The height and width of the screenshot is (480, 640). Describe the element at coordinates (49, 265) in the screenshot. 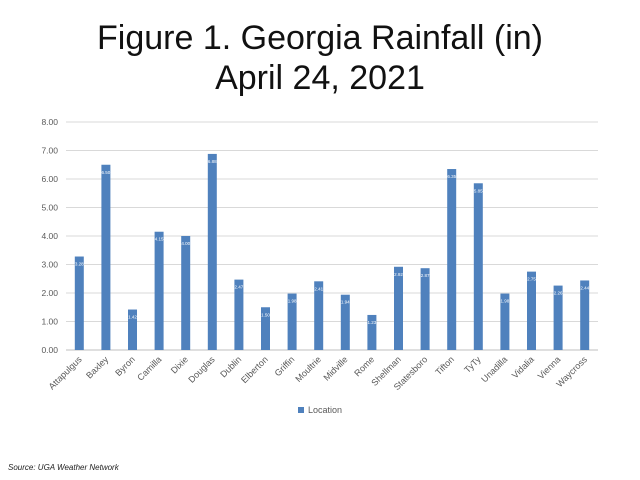

I see `y-tick-label: 3.00` at that location.